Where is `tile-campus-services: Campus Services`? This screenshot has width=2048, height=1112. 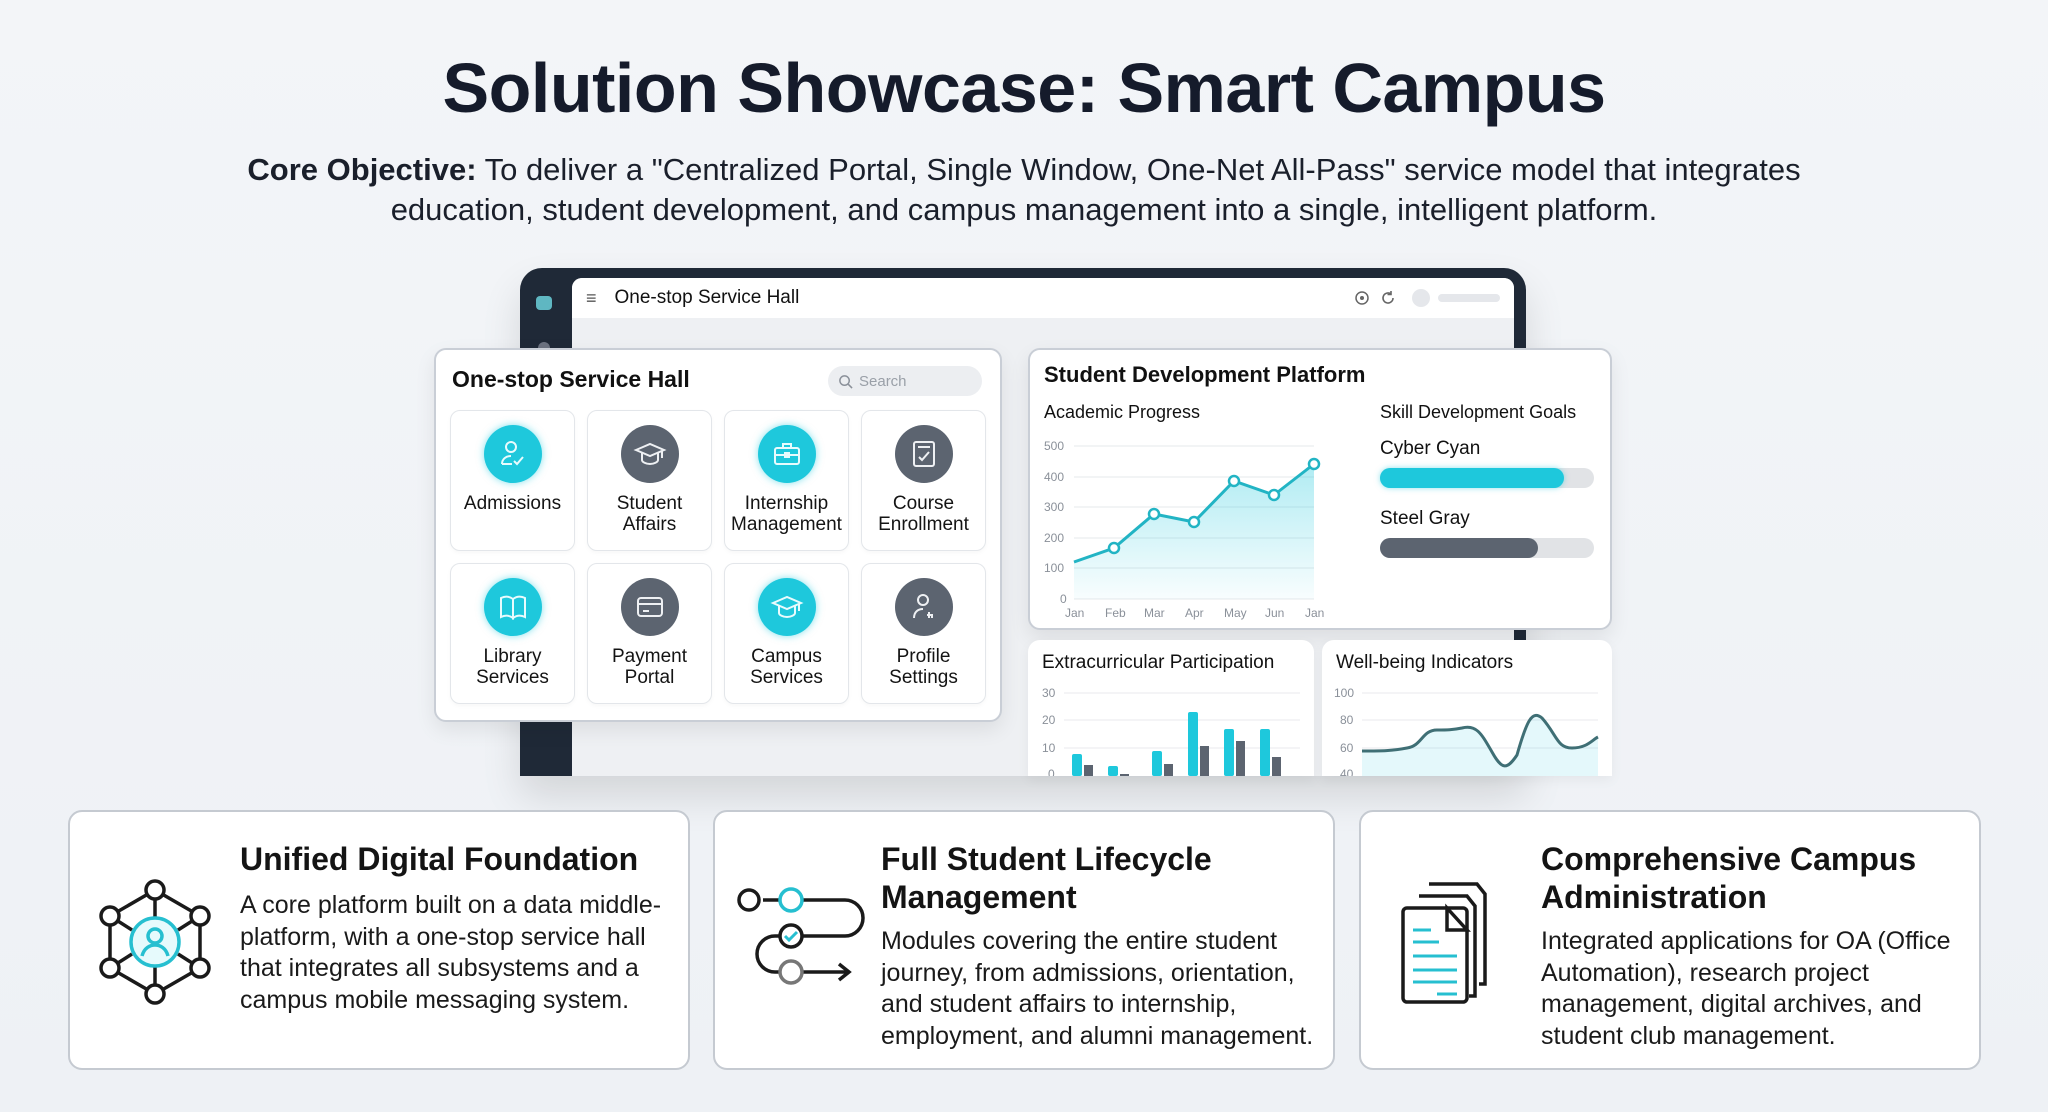 tile-campus-services: Campus Services is located at coordinates (786, 633).